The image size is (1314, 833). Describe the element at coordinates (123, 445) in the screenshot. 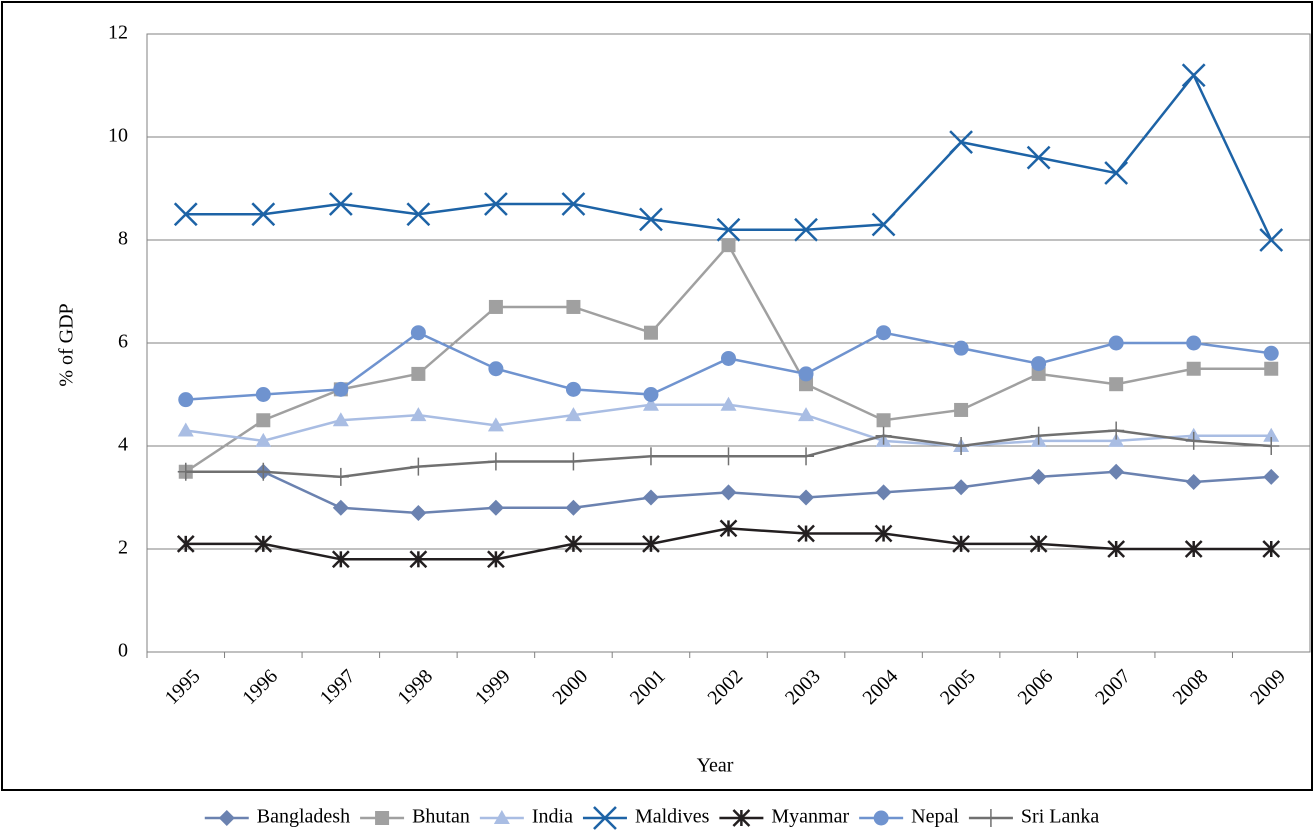

I see `y-tick-label: 4` at that location.